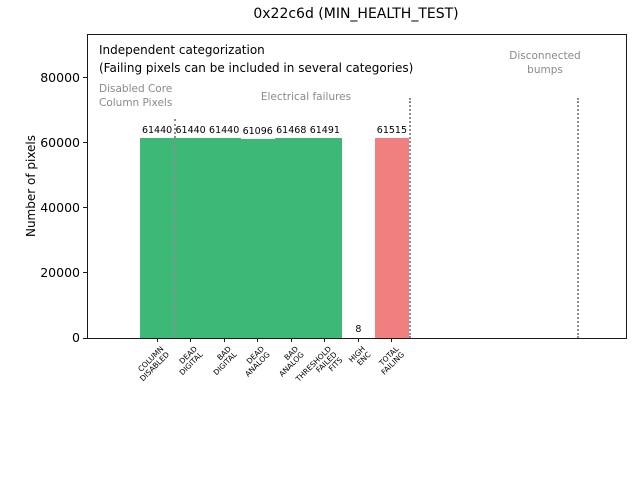 The width and height of the screenshot is (640, 480). What do you see at coordinates (225, 361) in the screenshot?
I see `x-tick-label: BAD DIGITAL` at bounding box center [225, 361].